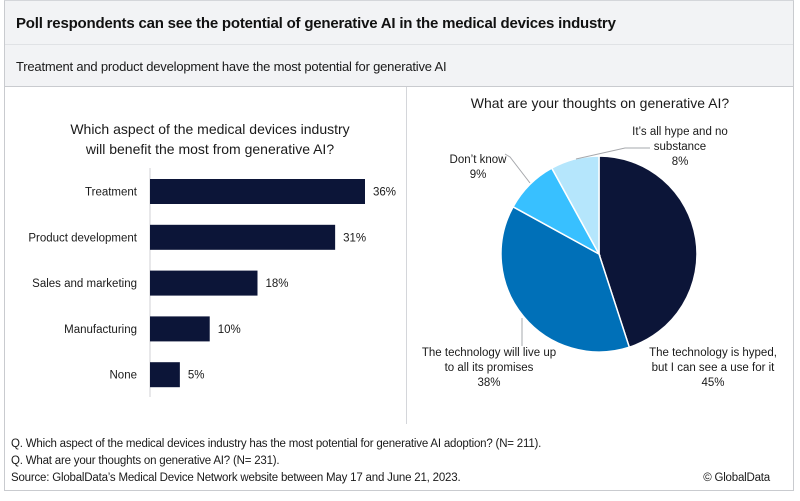 The width and height of the screenshot is (800, 501). Describe the element at coordinates (479, 160) in the screenshot. I see `pie-category-label: Don’t know` at that location.